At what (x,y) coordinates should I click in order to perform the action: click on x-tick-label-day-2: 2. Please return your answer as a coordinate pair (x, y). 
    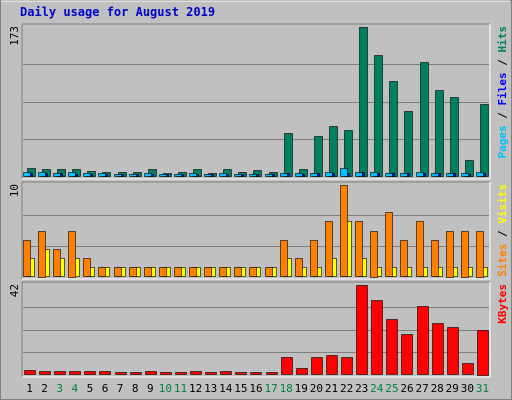
    Looking at the image, I should click on (44, 388).